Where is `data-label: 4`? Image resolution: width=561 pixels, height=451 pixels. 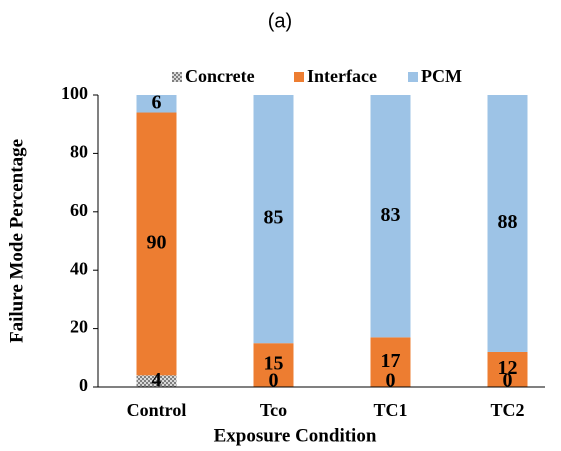
data-label: 4 is located at coordinates (157, 380).